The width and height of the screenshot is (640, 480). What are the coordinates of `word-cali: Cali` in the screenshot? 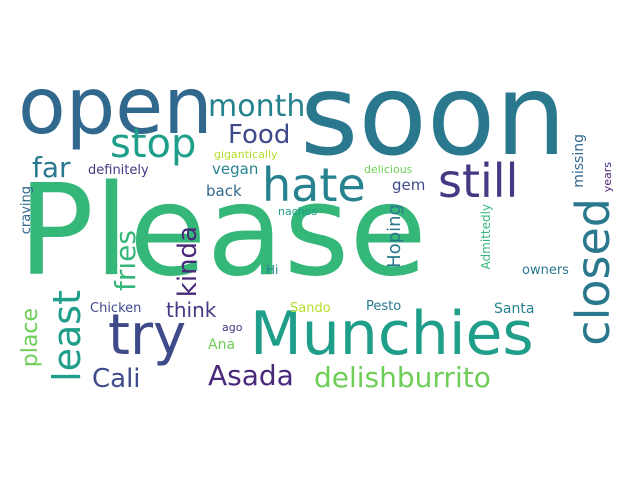 It's located at (116, 379).